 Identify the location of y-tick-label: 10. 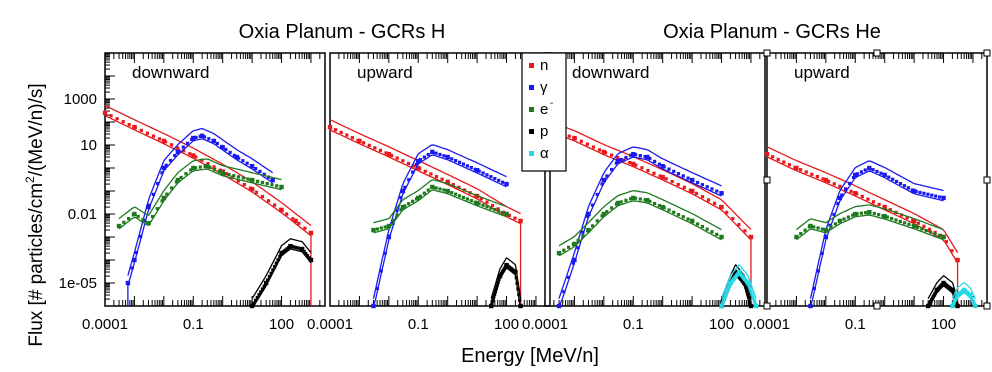
(88, 145).